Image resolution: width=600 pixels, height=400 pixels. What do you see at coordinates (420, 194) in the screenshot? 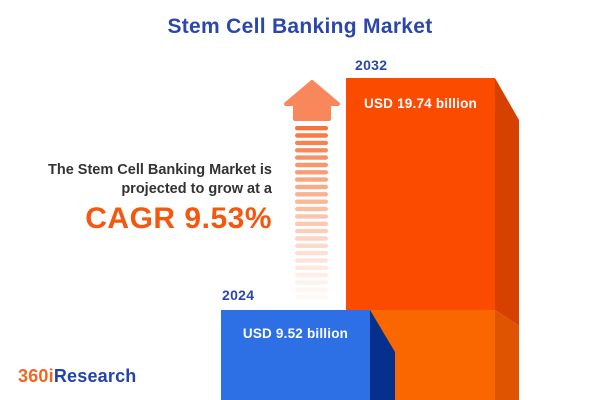
I see `bar-2032-front` at bounding box center [420, 194].